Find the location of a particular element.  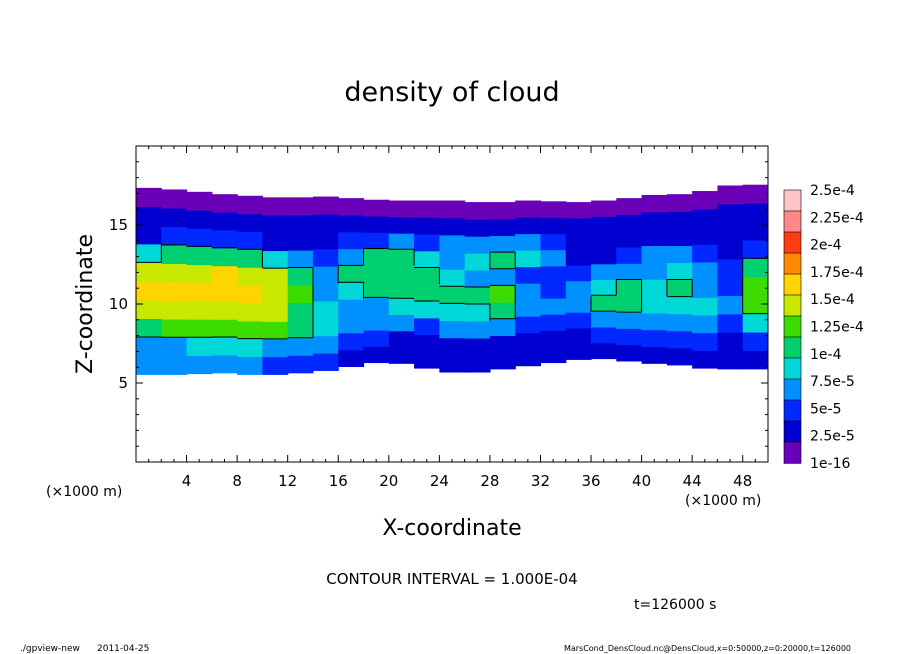

colorbar-label: 2e-4 is located at coordinates (826, 246).